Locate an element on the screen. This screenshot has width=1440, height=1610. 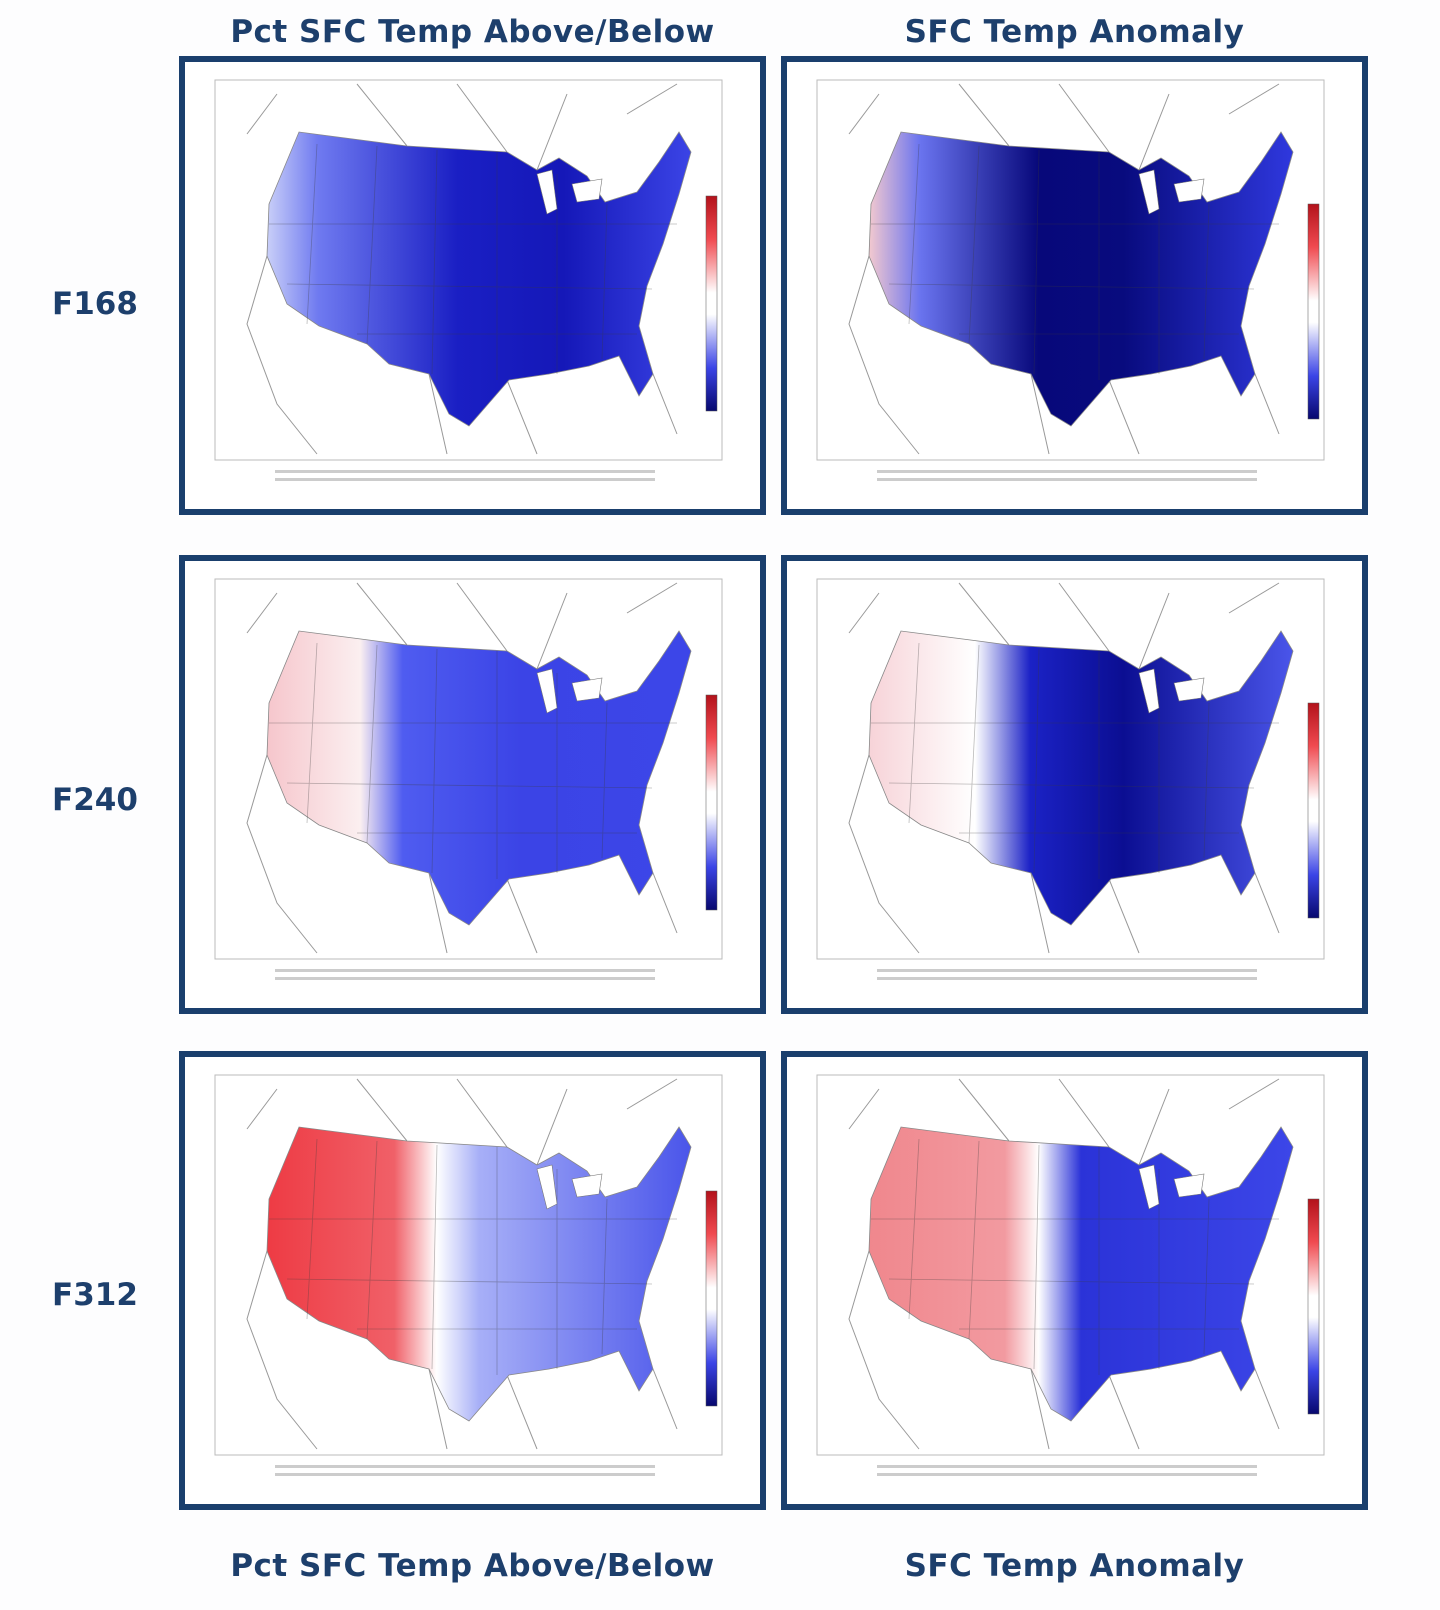
row-label: F168 is located at coordinates (95, 304).